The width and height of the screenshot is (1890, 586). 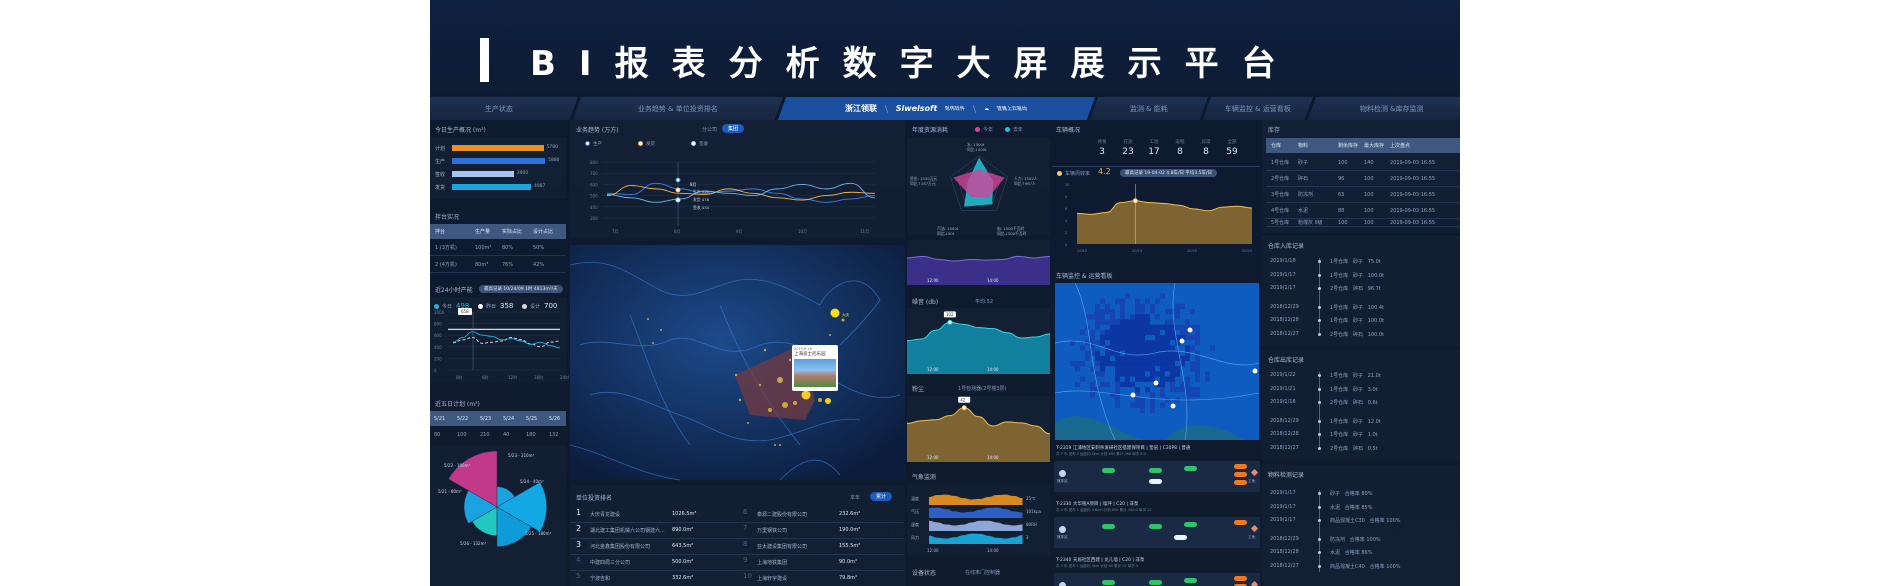 I want to click on toggle-group: 集团, so click(x=733, y=128).